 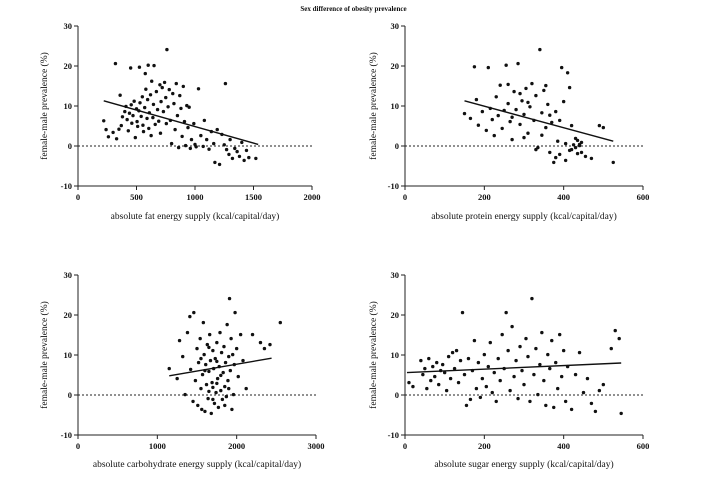 I want to click on x-tick-label: 3000, so click(x=316, y=446).